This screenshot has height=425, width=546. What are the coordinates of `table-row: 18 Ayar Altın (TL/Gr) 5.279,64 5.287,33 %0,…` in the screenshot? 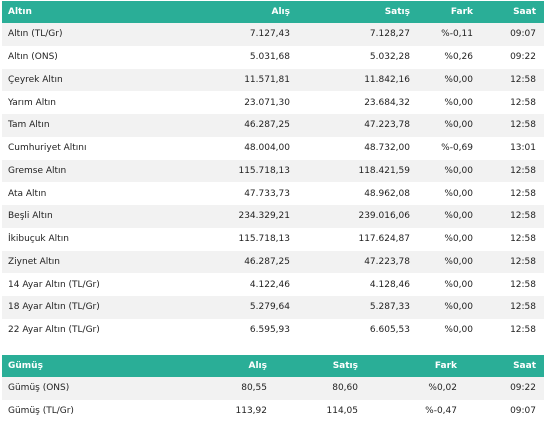 It's located at (273, 307).